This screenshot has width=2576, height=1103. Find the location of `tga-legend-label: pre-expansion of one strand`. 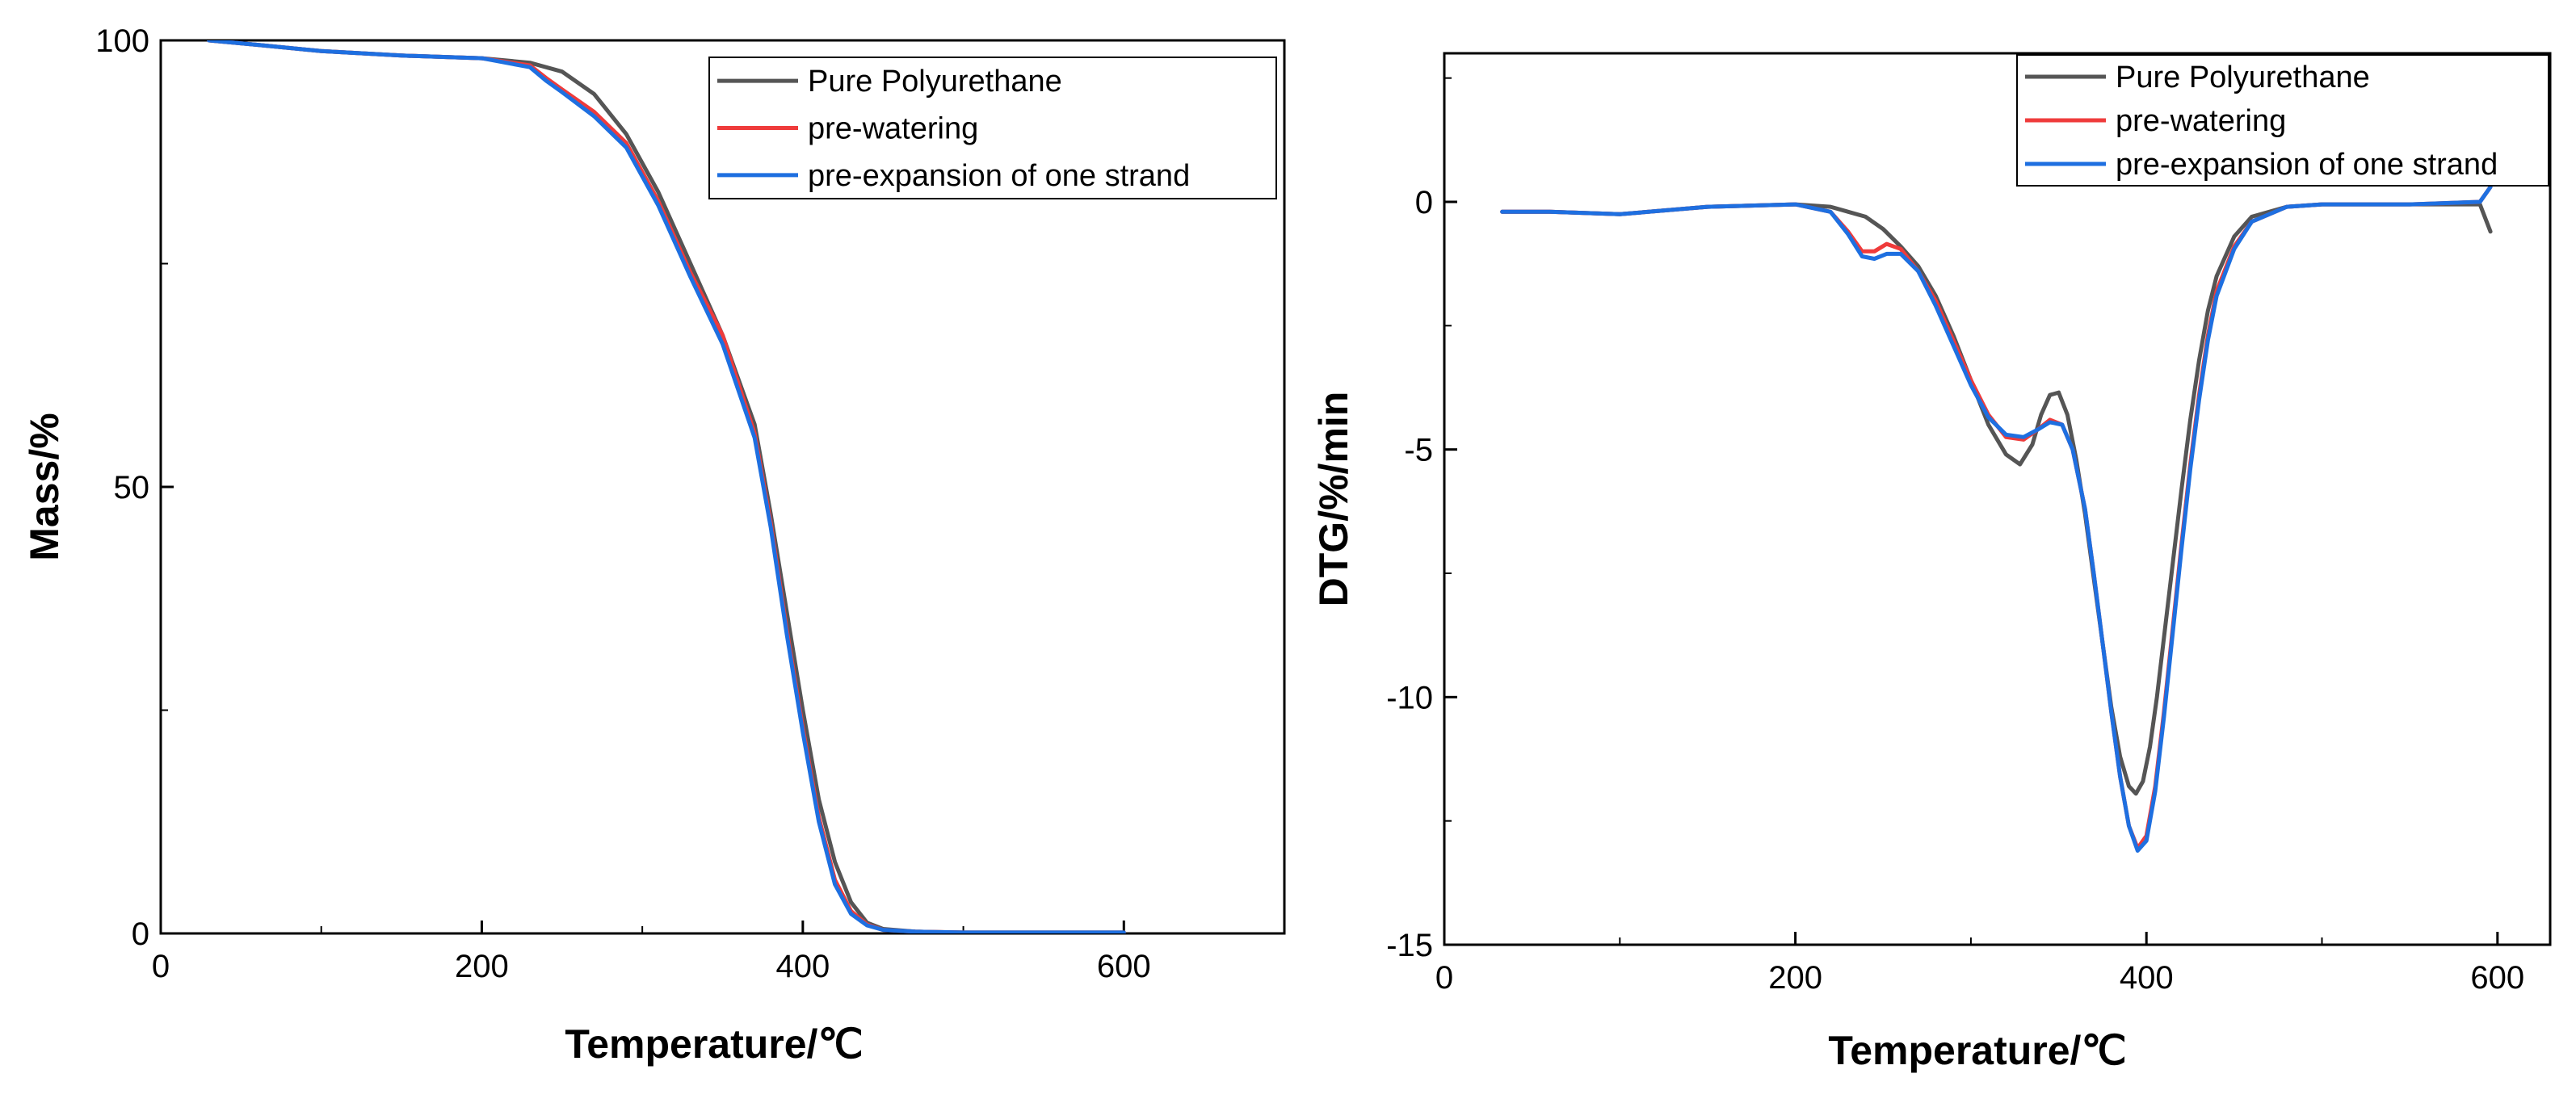

tga-legend-label: pre-expansion of one strand is located at coordinates (999, 176).